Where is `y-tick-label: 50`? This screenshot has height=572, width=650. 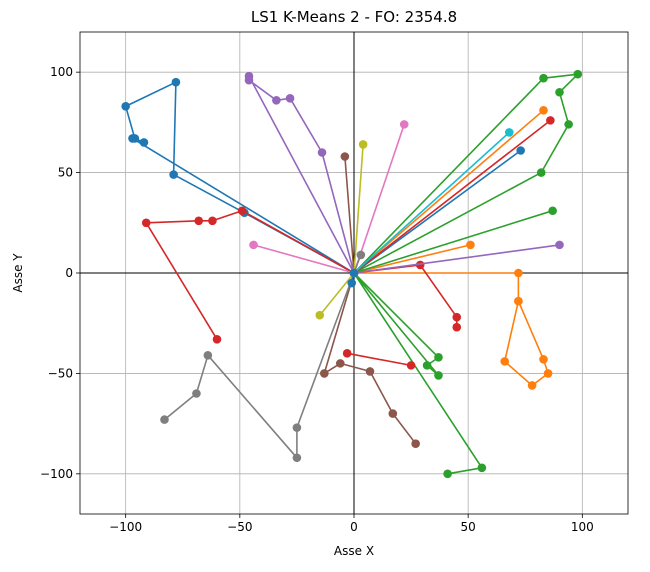
y-tick-label: 50 is located at coordinates (65, 173).